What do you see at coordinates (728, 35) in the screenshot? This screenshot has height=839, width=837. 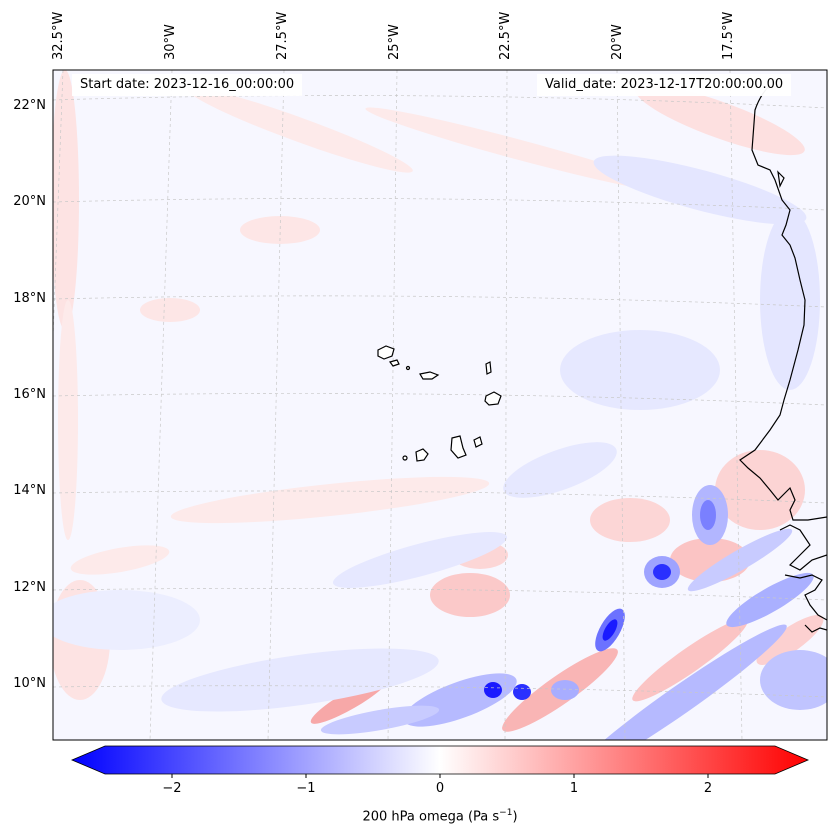 I see `lon-label-17-5w: 17.5°W` at bounding box center [728, 35].